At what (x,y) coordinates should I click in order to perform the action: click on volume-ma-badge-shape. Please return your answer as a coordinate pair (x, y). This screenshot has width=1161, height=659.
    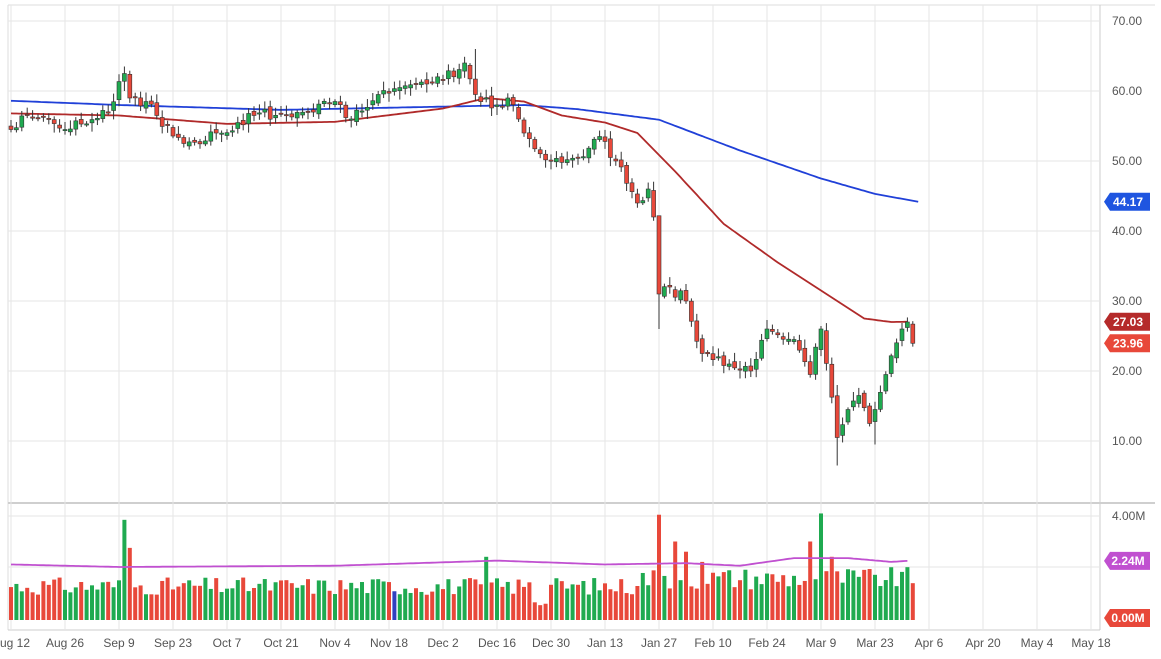
    Looking at the image, I should click on (1127, 560).